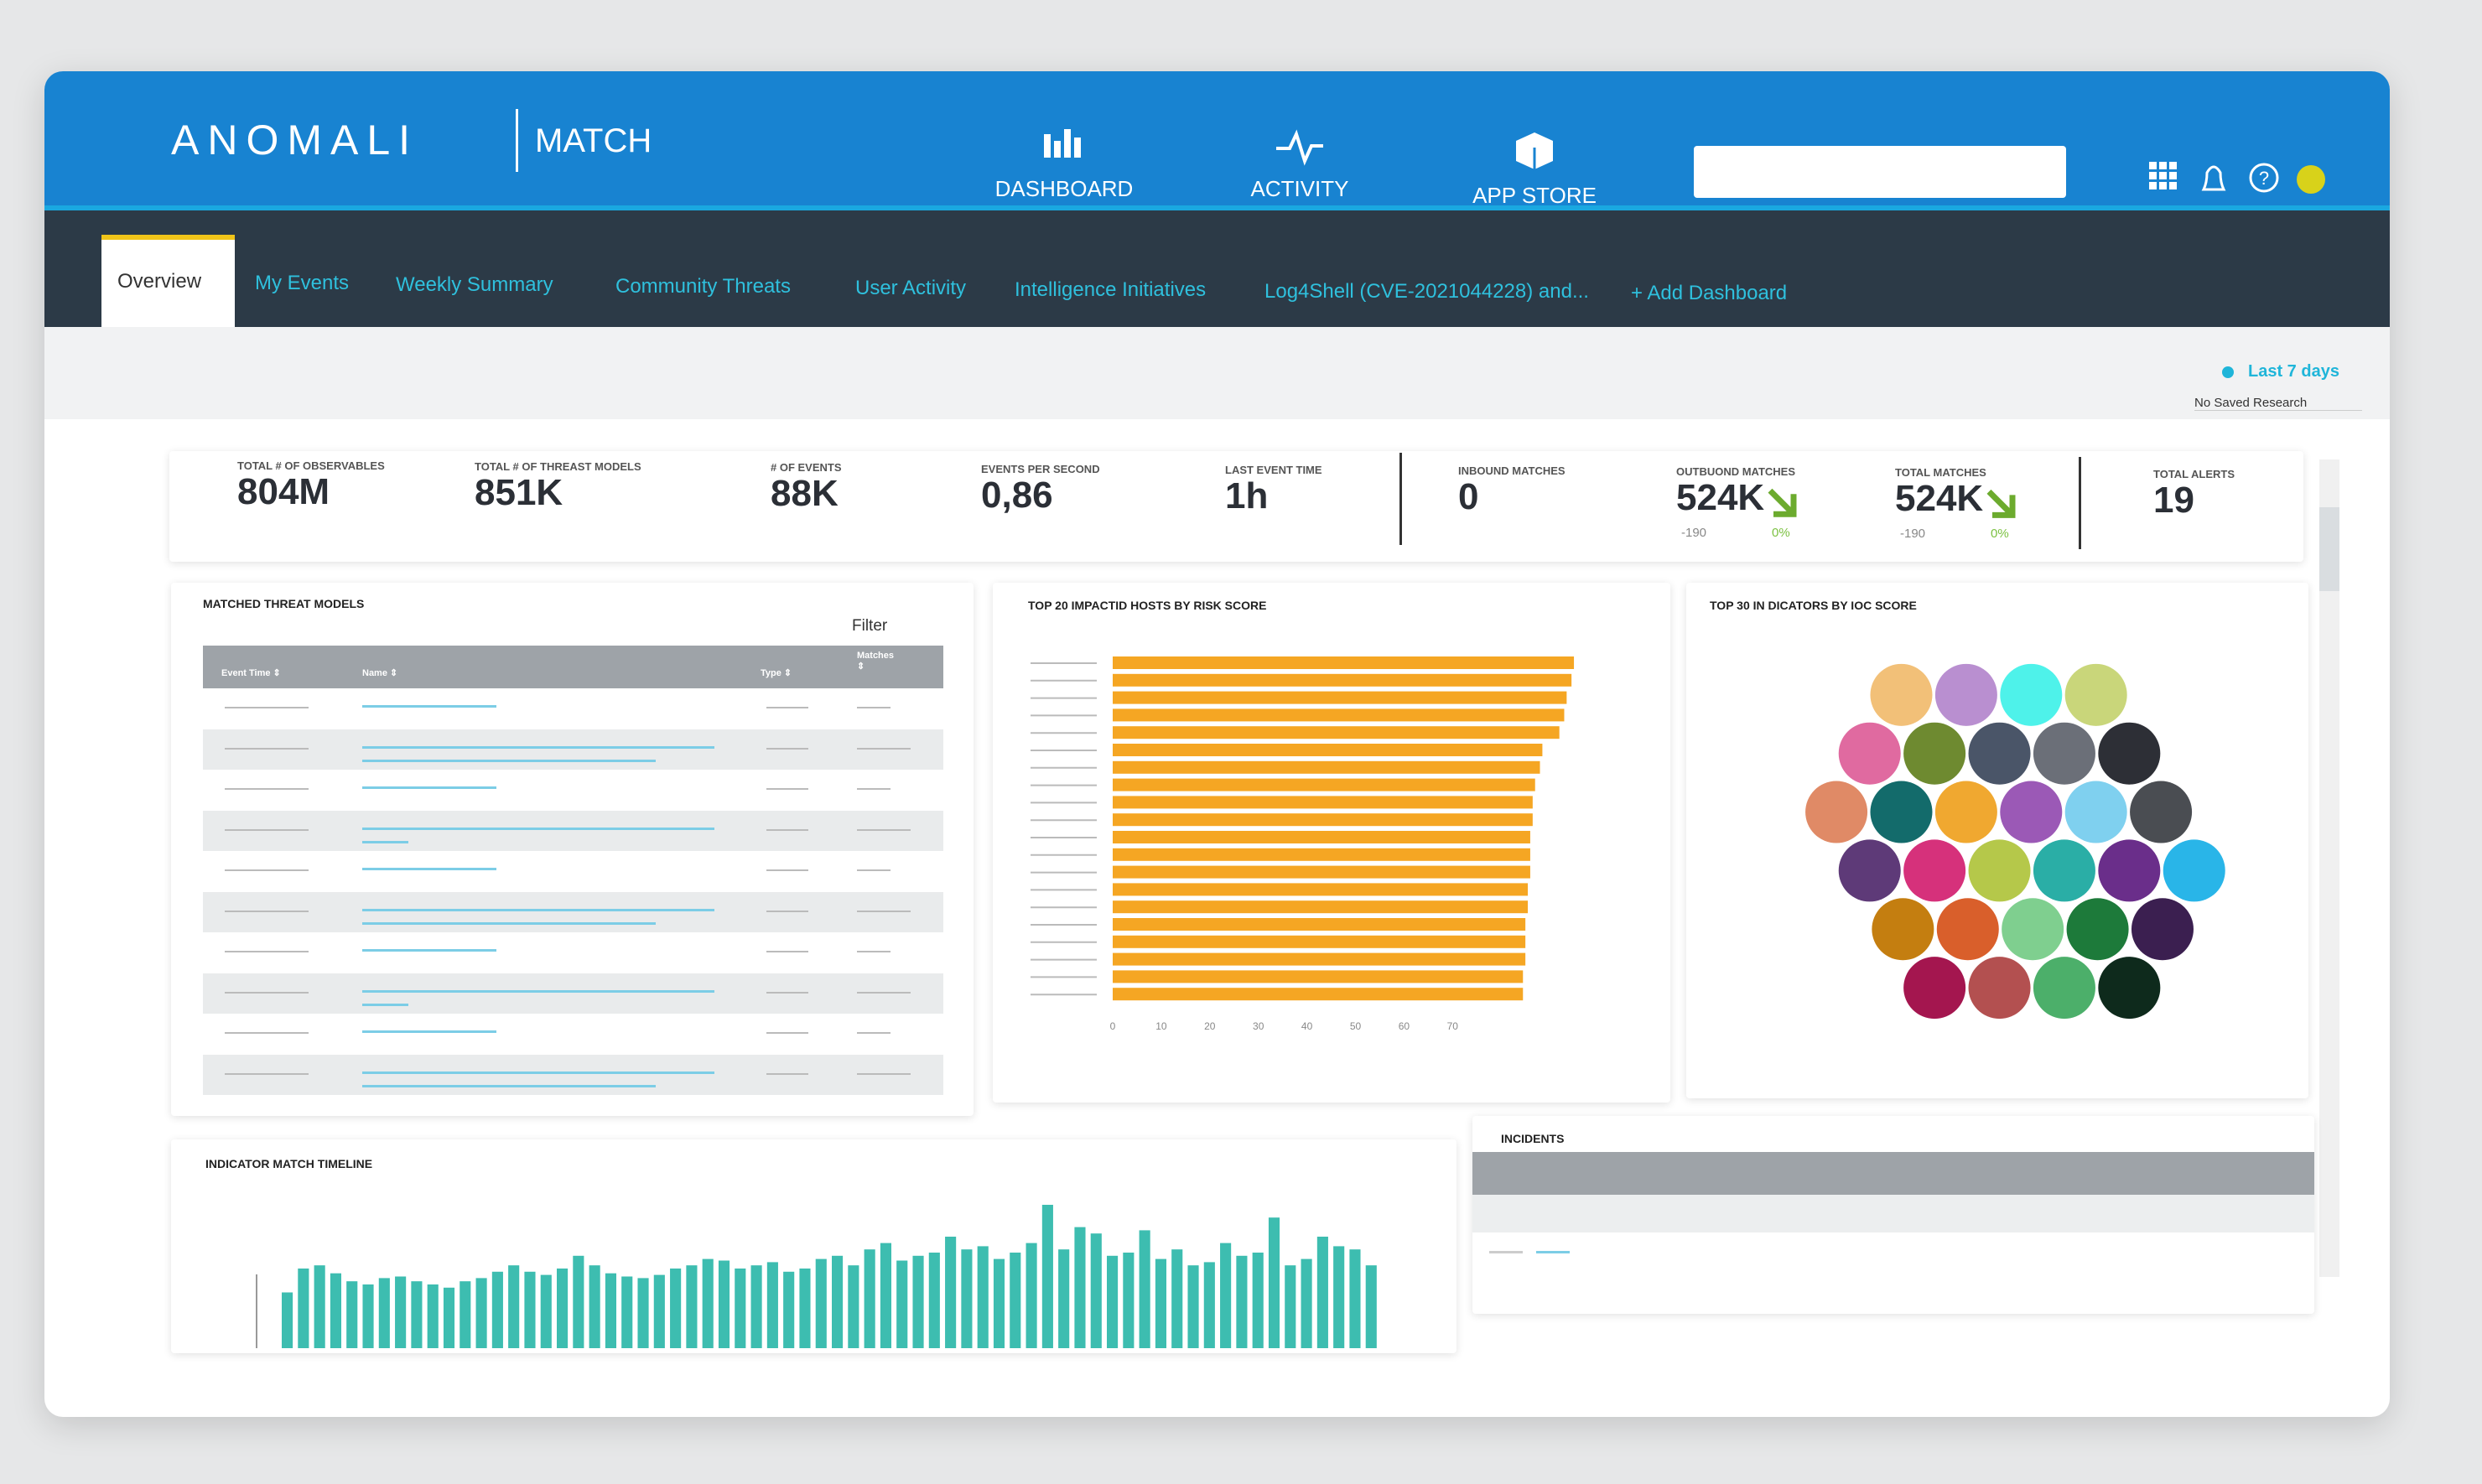 This screenshot has height=1484, width=2482. Describe the element at coordinates (1017, 495) in the screenshot. I see `kpi-value: 0,86` at that location.